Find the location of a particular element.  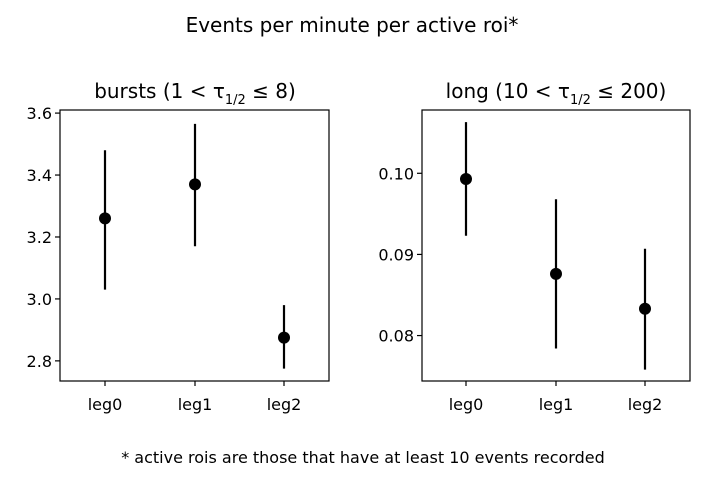

ytick-label-bursts: 2.8 is located at coordinates (39, 361).